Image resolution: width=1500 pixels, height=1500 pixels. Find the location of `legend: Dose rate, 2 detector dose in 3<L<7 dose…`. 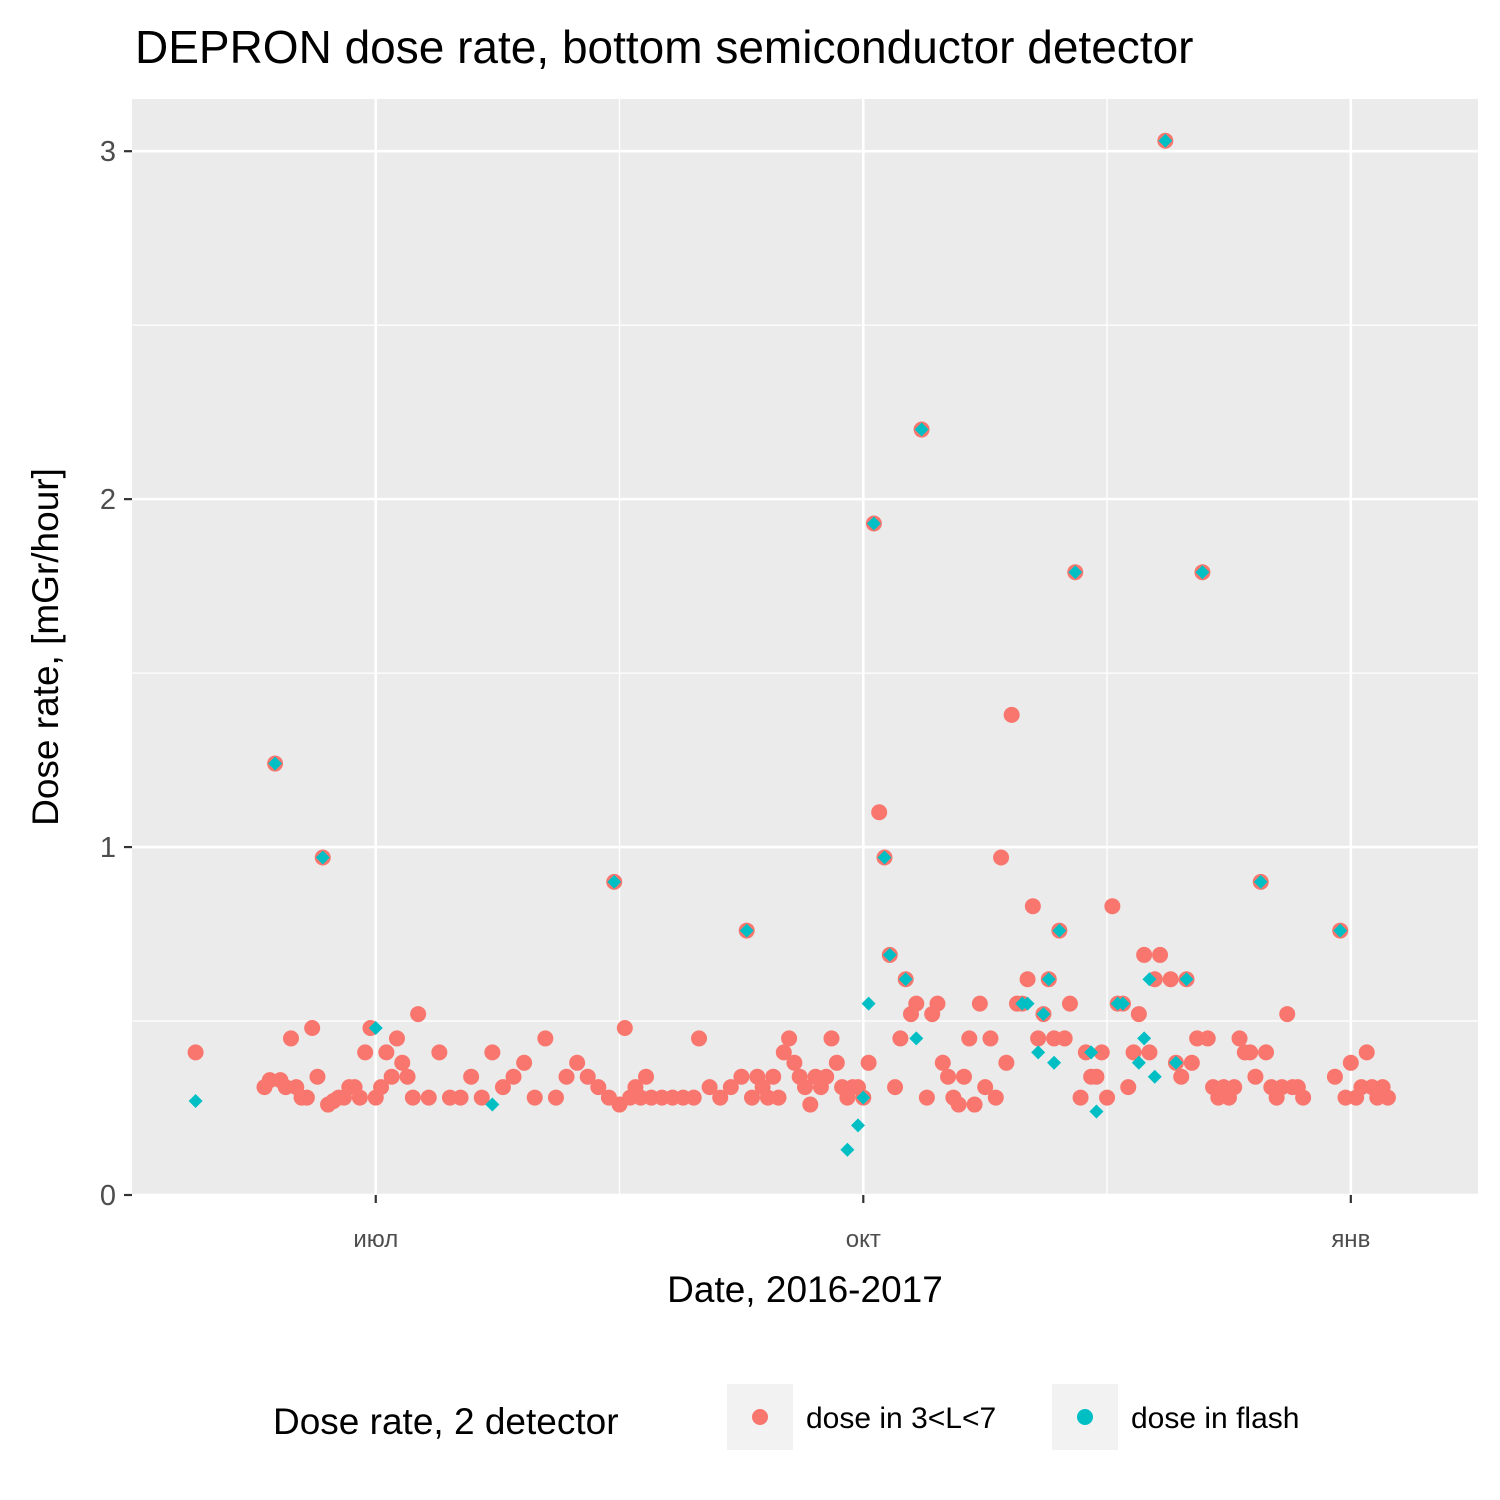

legend: Dose rate, 2 detector dose in 3<L<7 dose… is located at coordinates (786, 1417).